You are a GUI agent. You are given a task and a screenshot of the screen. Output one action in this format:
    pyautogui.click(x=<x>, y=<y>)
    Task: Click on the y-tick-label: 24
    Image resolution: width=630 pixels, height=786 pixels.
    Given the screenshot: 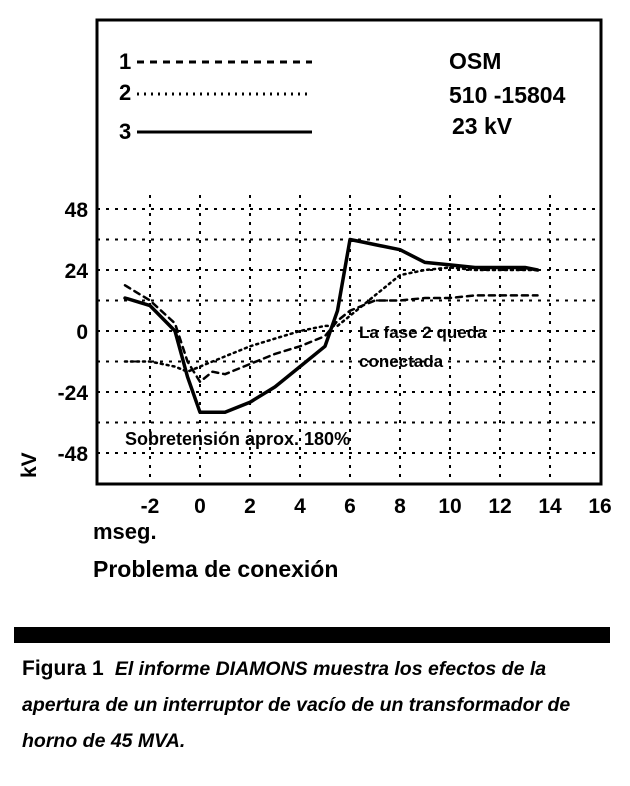 What is the action you would take?
    pyautogui.click(x=77, y=271)
    